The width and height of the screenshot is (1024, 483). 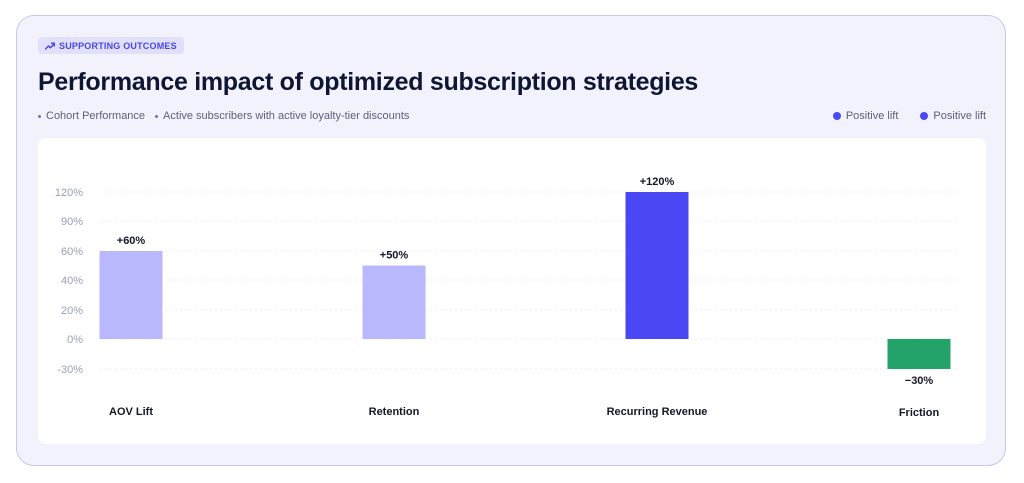 What do you see at coordinates (919, 354) in the screenshot?
I see `bar-friction` at bounding box center [919, 354].